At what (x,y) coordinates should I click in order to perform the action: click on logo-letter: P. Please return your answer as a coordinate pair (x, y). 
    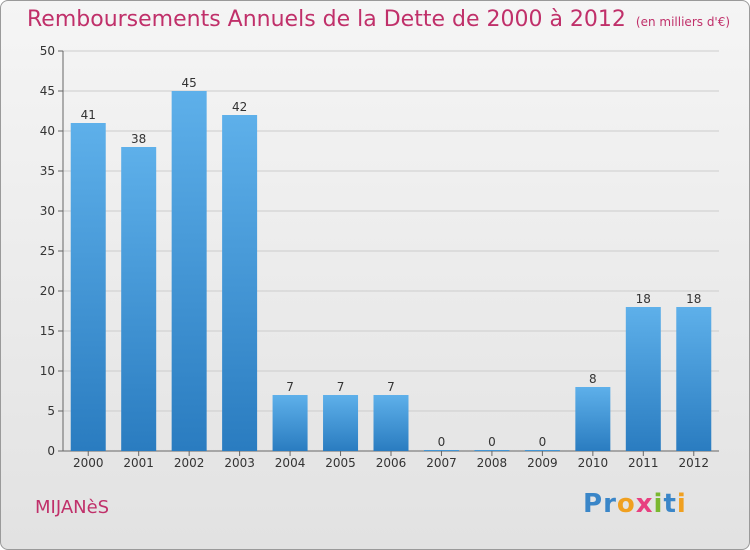
    Looking at the image, I should click on (593, 504).